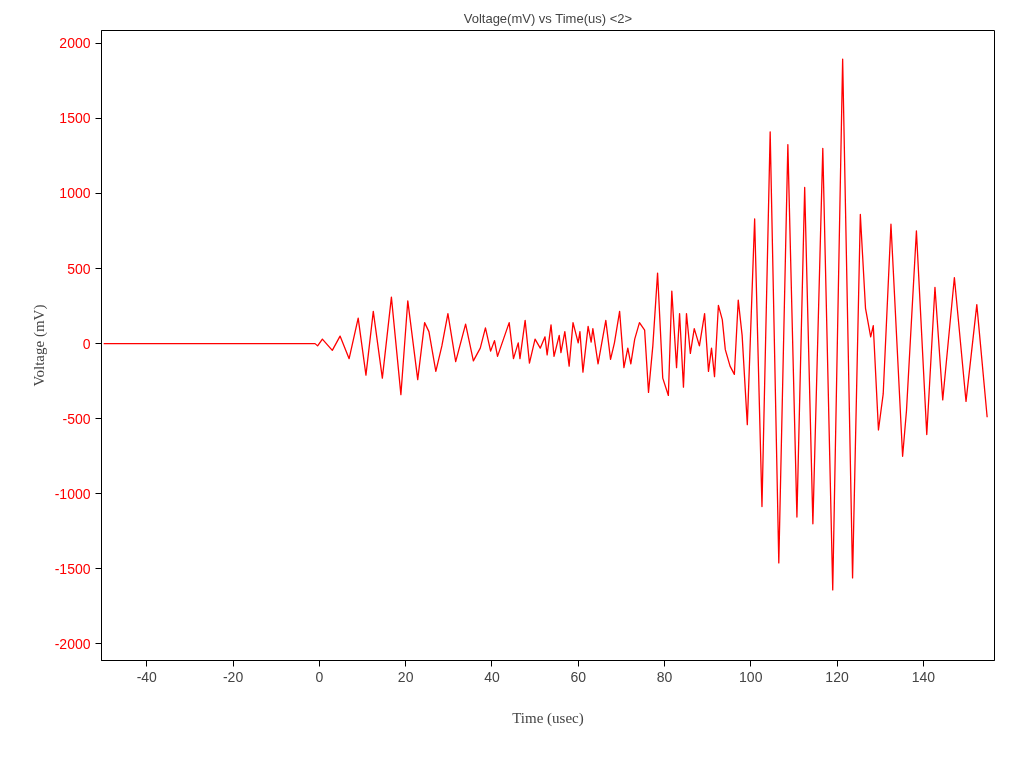 The image size is (1016, 759). What do you see at coordinates (72, 643) in the screenshot?
I see `y-tick-label: -2000` at bounding box center [72, 643].